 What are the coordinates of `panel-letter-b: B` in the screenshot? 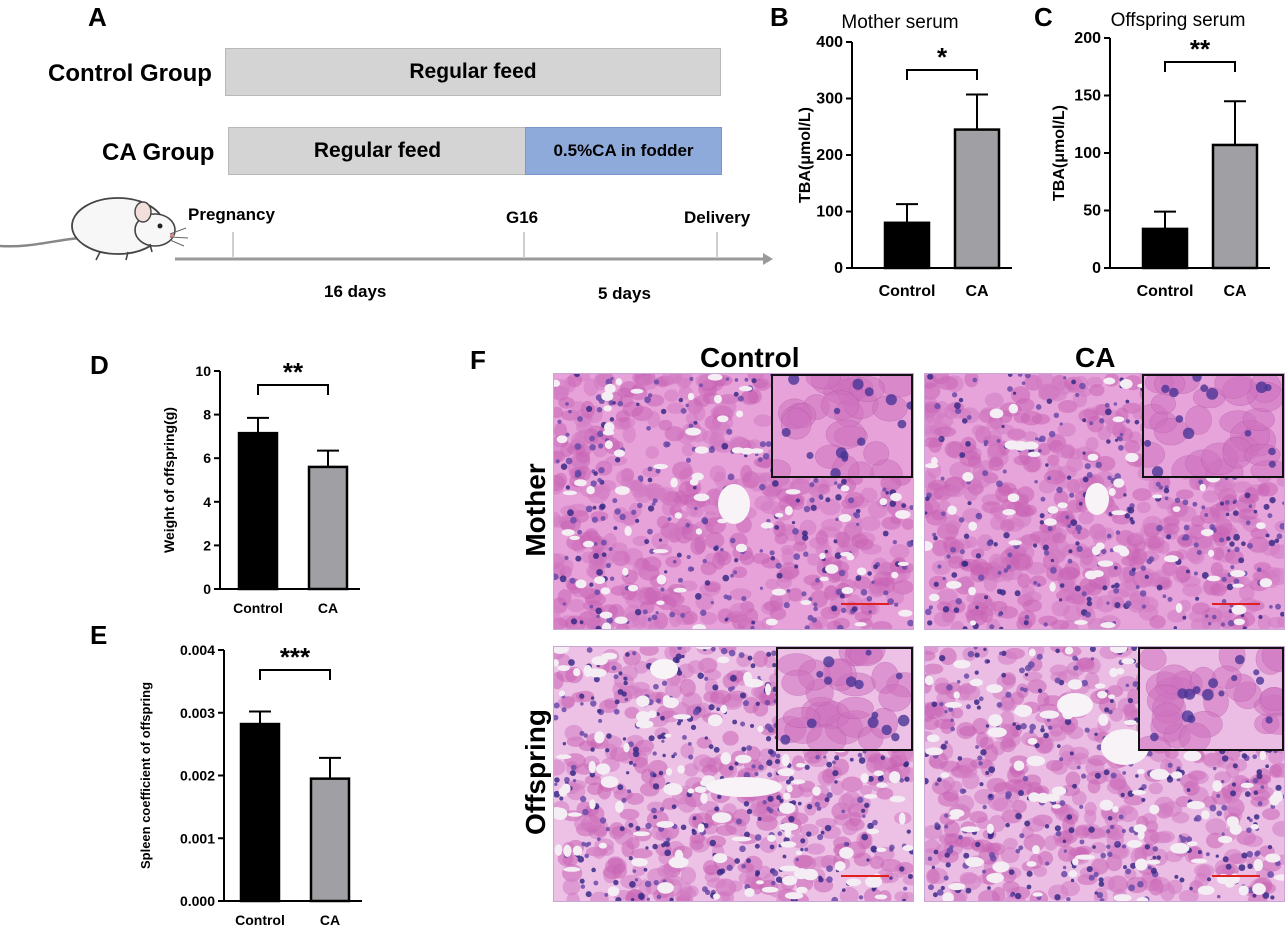 It's located at (779, 17).